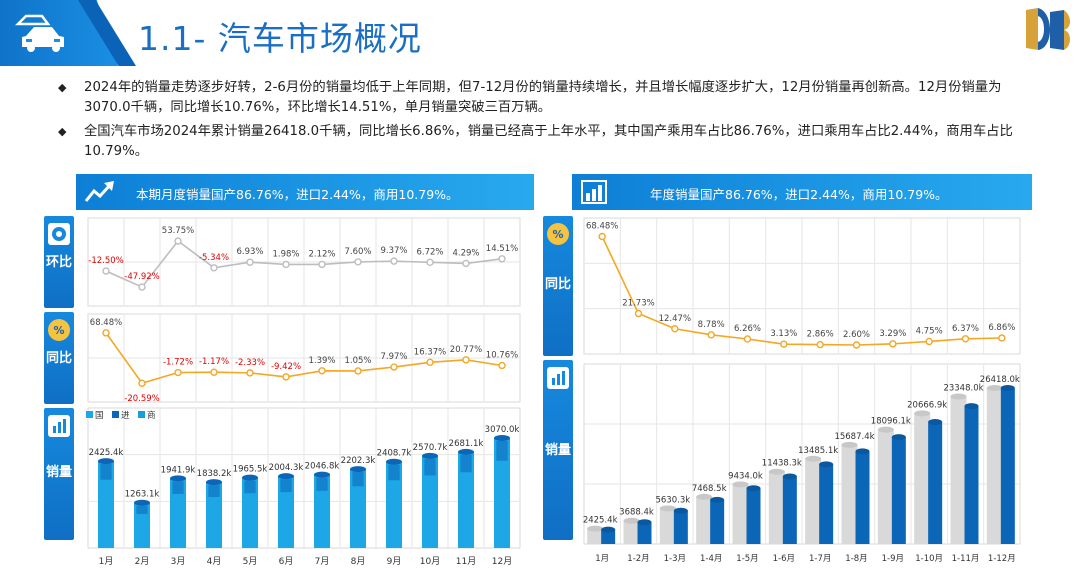 This screenshot has height=572, width=1076. I want to click on car-icon, so click(39, 33).